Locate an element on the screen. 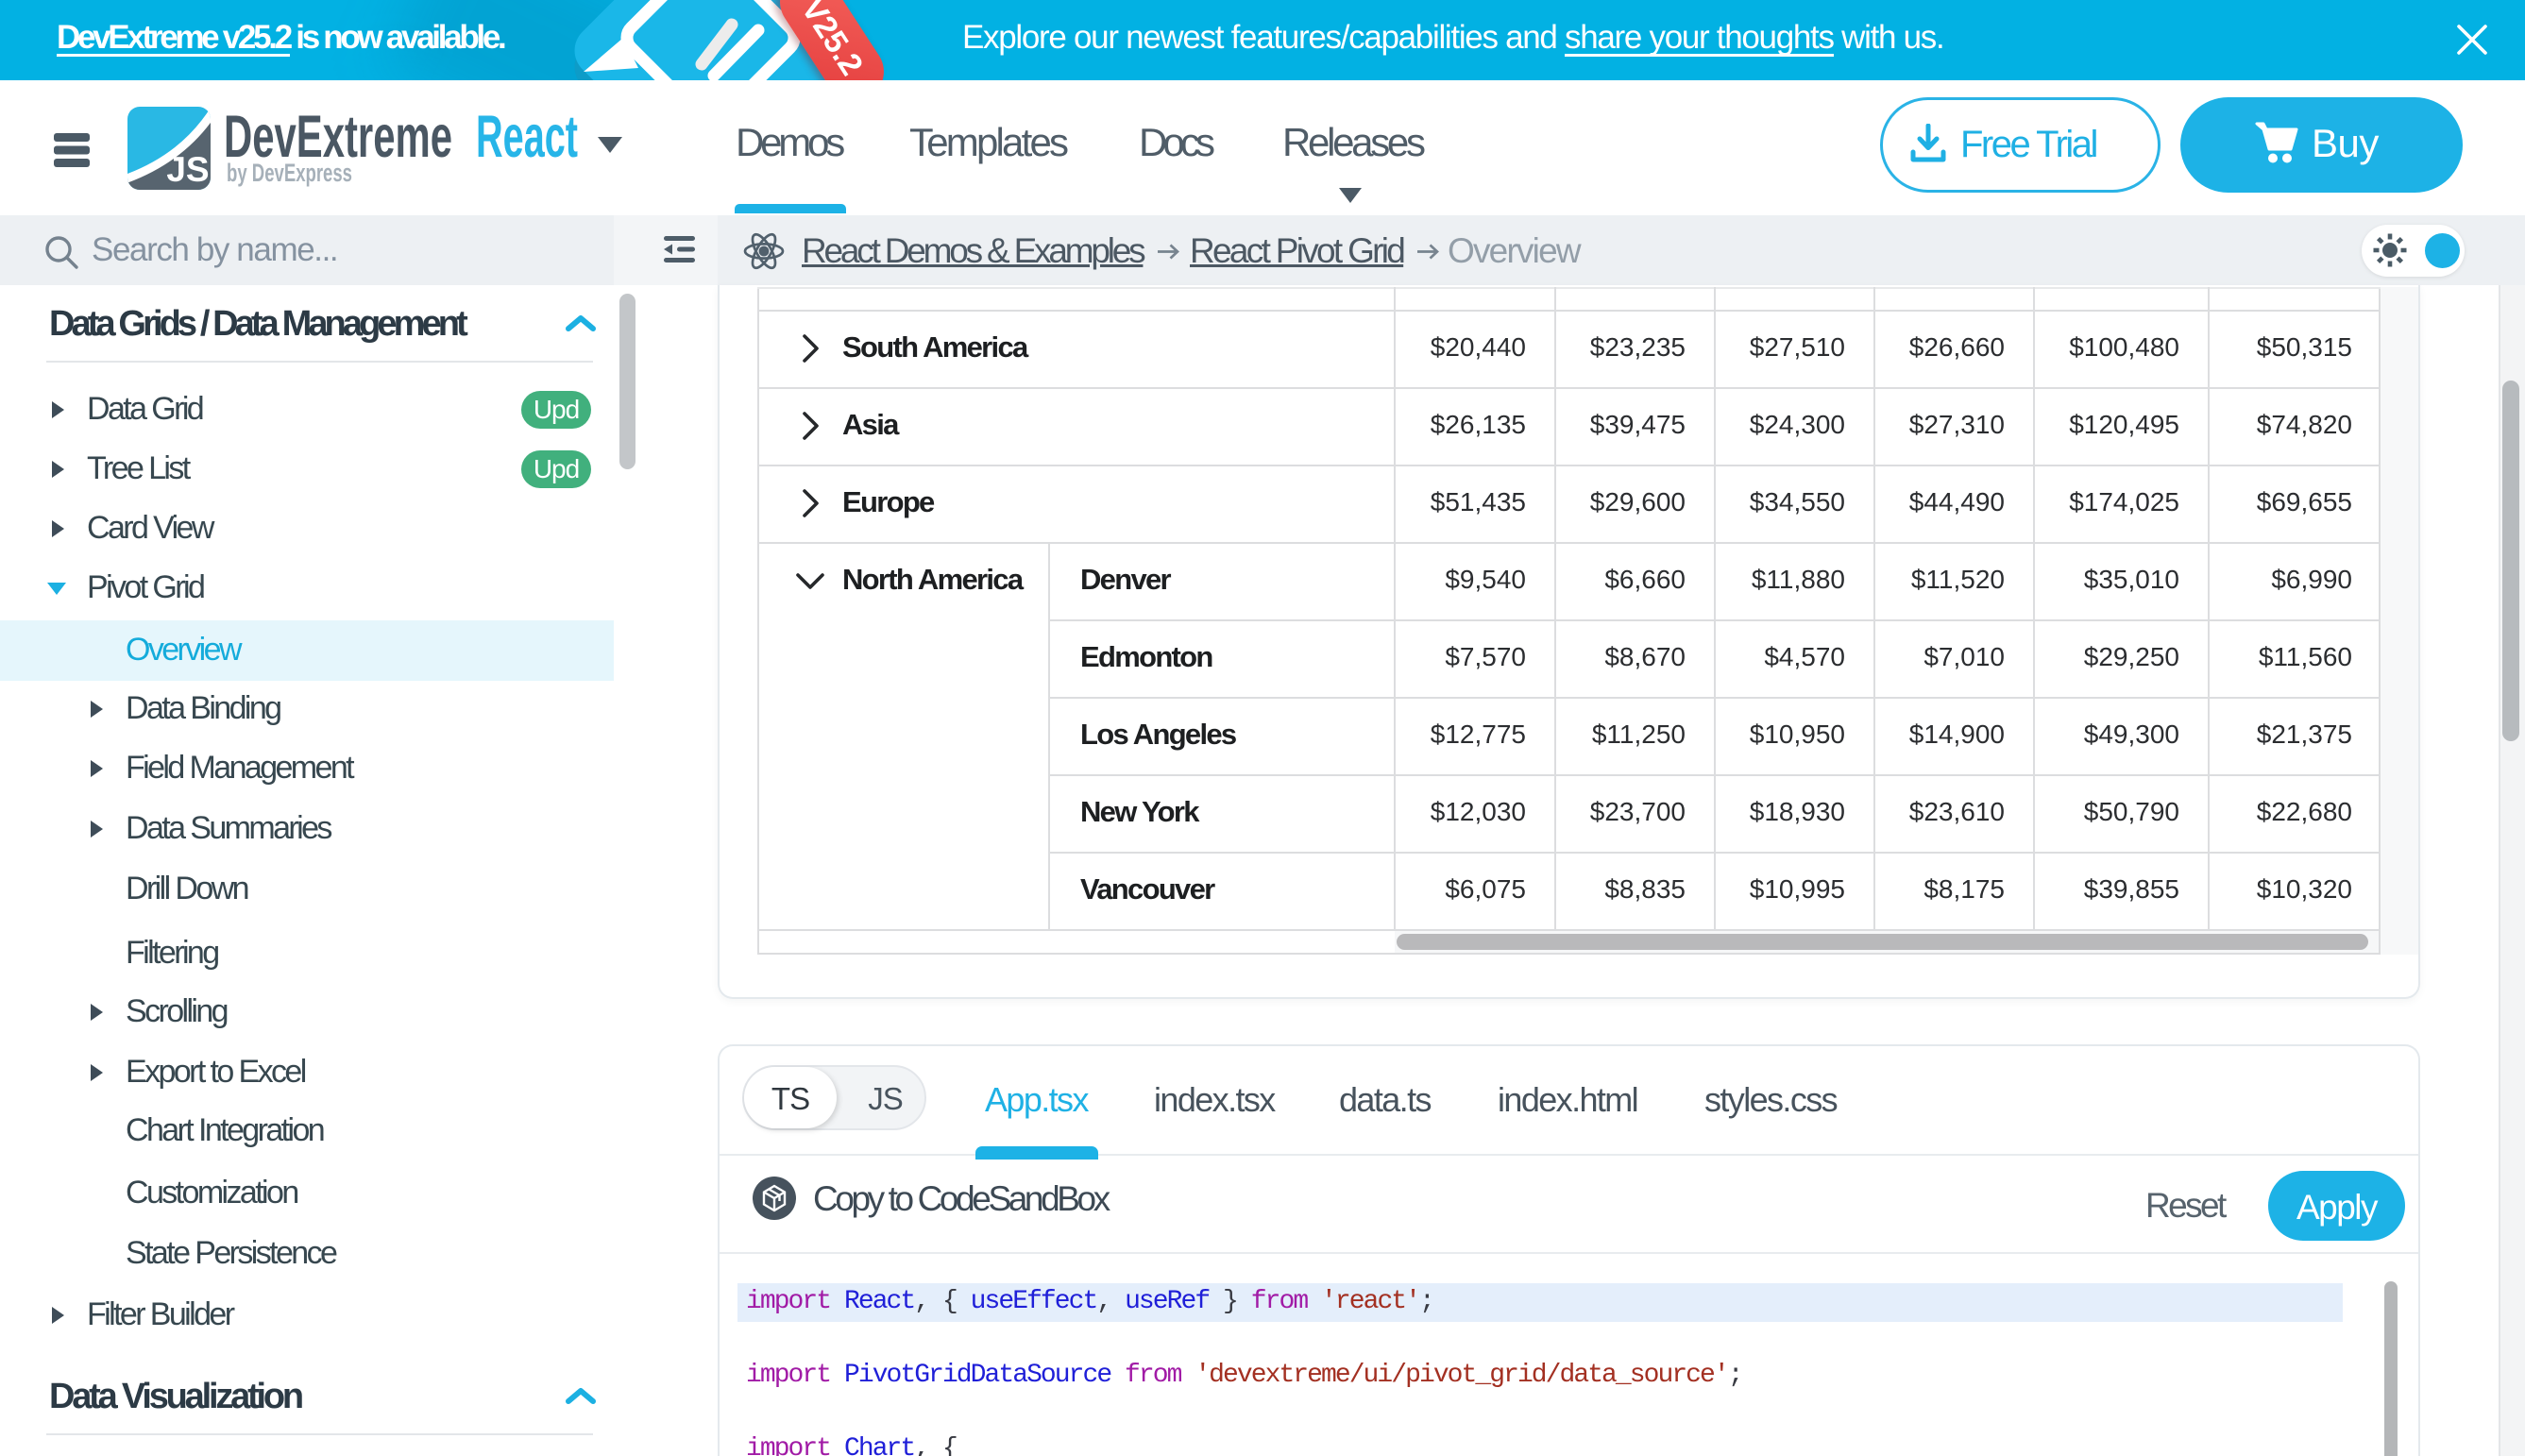  svg-text: by DevExpress is located at coordinates (289, 173).